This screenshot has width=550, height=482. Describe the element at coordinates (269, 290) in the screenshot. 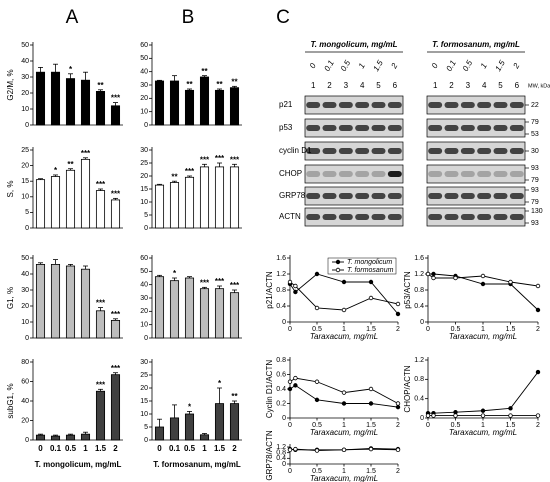

I see `y-axis-label: p21/ACTN` at that location.